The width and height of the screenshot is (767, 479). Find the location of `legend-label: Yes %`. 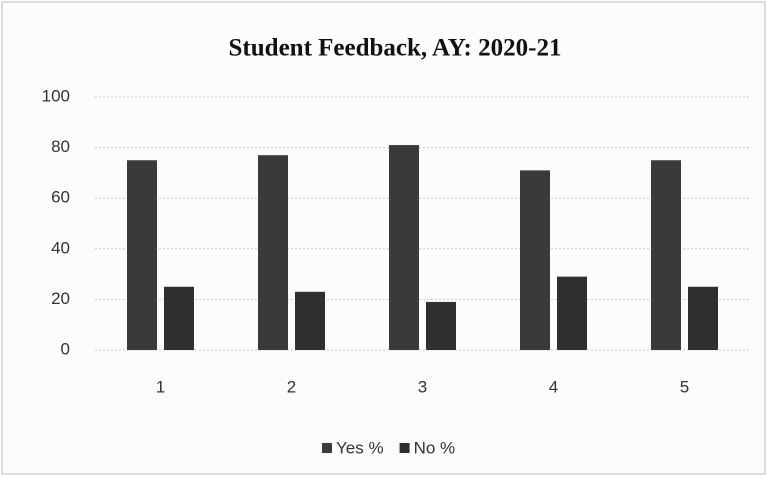

legend-label: Yes % is located at coordinates (360, 447).